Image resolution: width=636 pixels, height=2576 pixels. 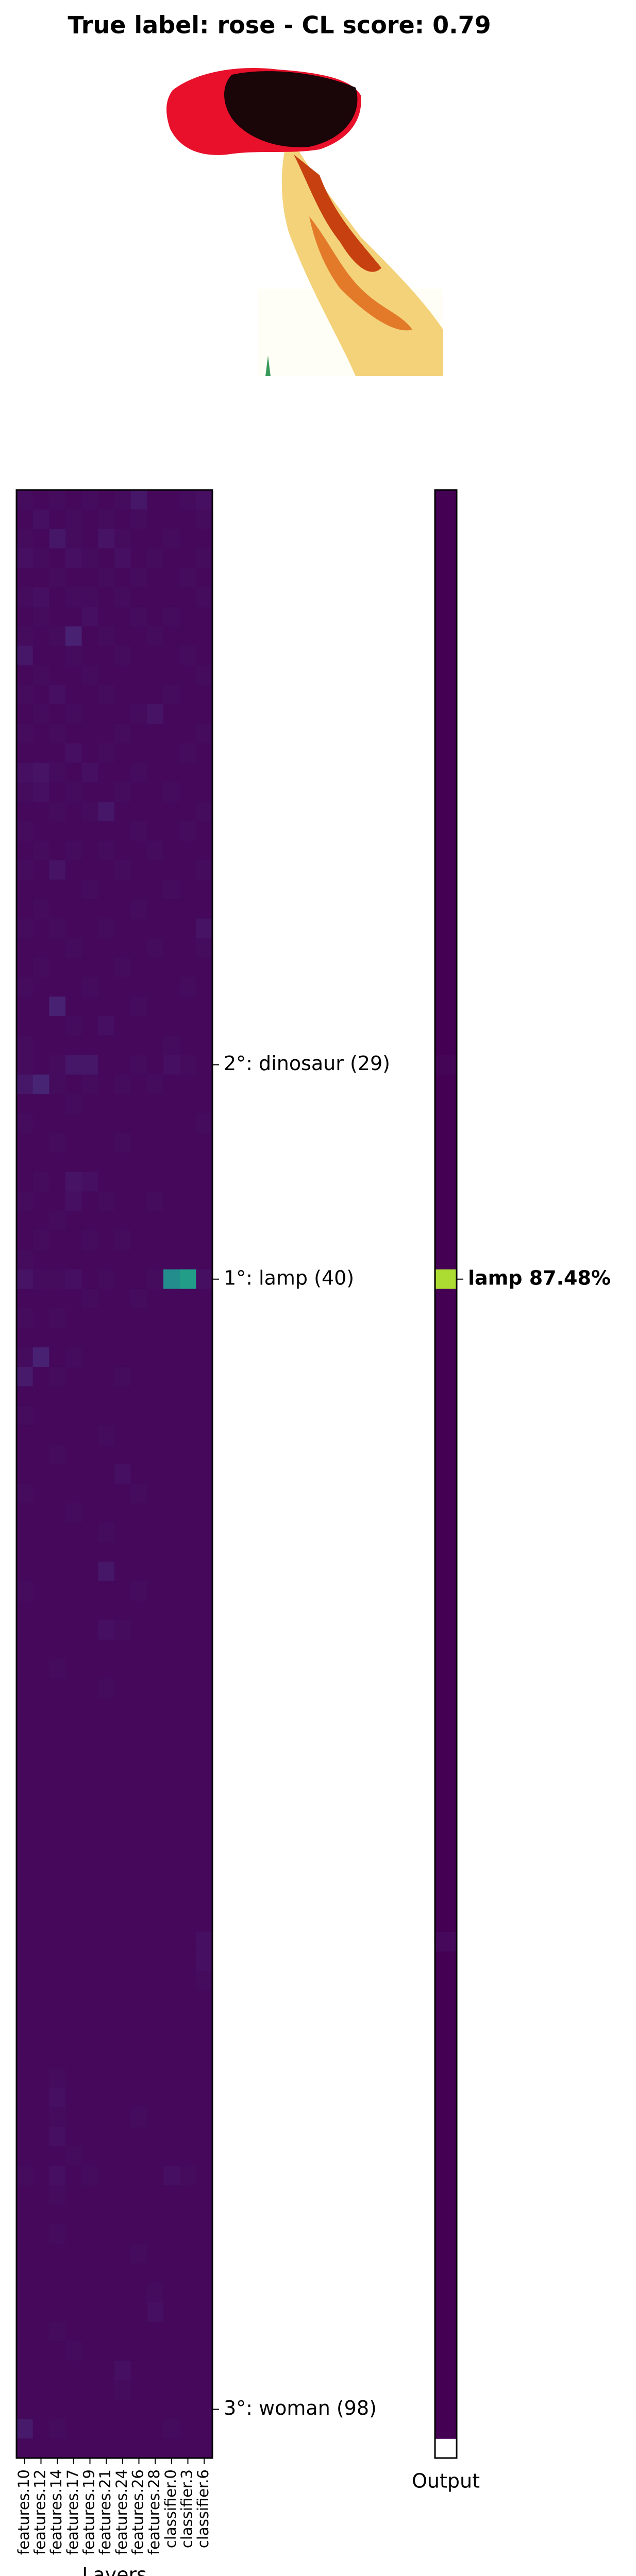 What do you see at coordinates (304, 221) in the screenshot?
I see `input-image` at bounding box center [304, 221].